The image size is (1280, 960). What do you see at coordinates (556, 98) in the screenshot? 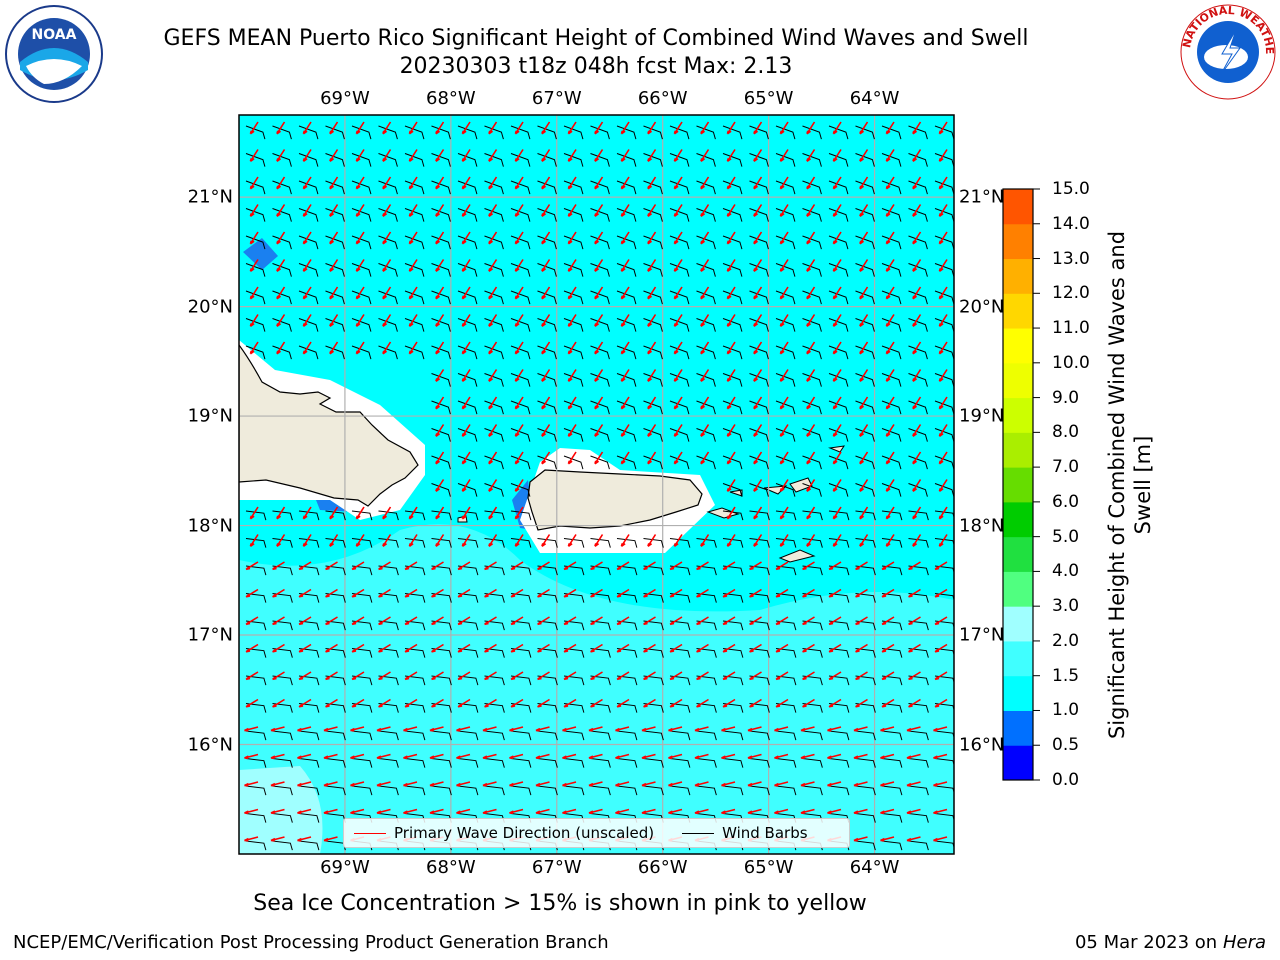
I see `lon-label: 67°W` at bounding box center [556, 98].